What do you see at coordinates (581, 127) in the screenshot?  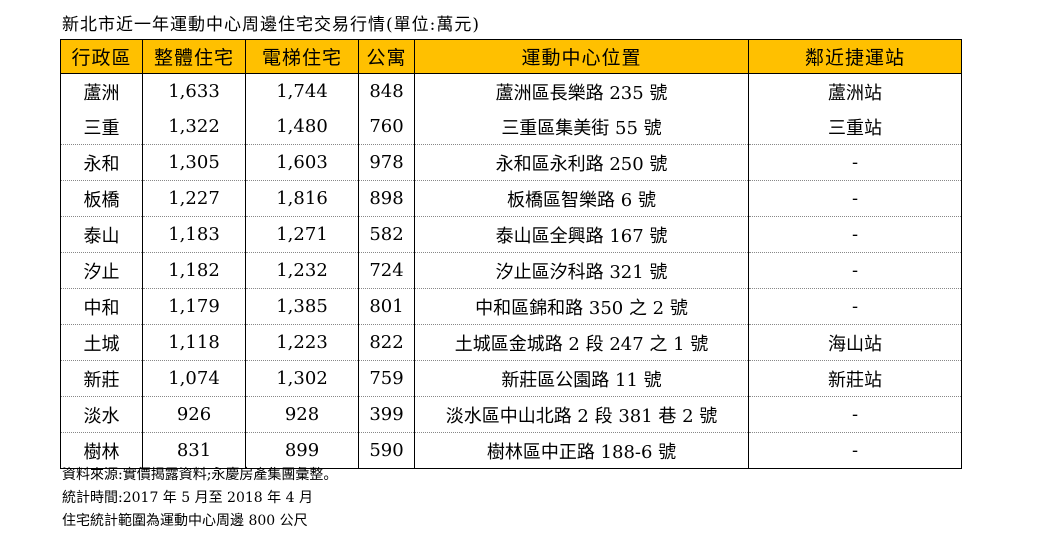 I see `location-cell: 三重區集美街 55 號` at bounding box center [581, 127].